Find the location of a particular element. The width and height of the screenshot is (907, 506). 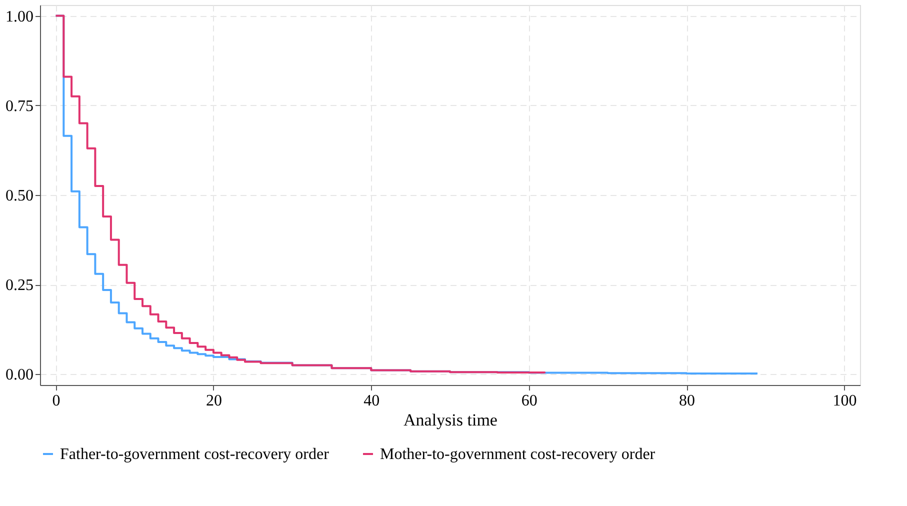

y-tick-label: 0.75 is located at coordinates (20, 106).